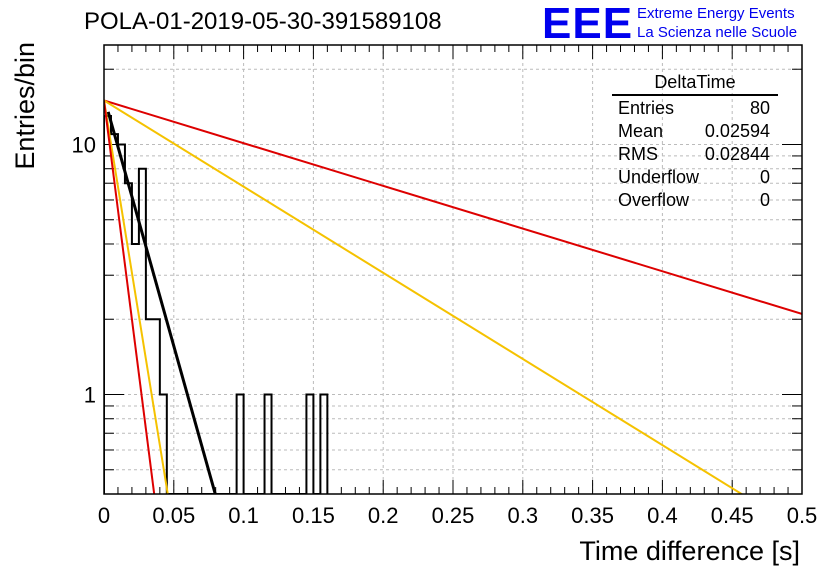  I want to click on stats-title: DeltaTime, so click(695, 84).